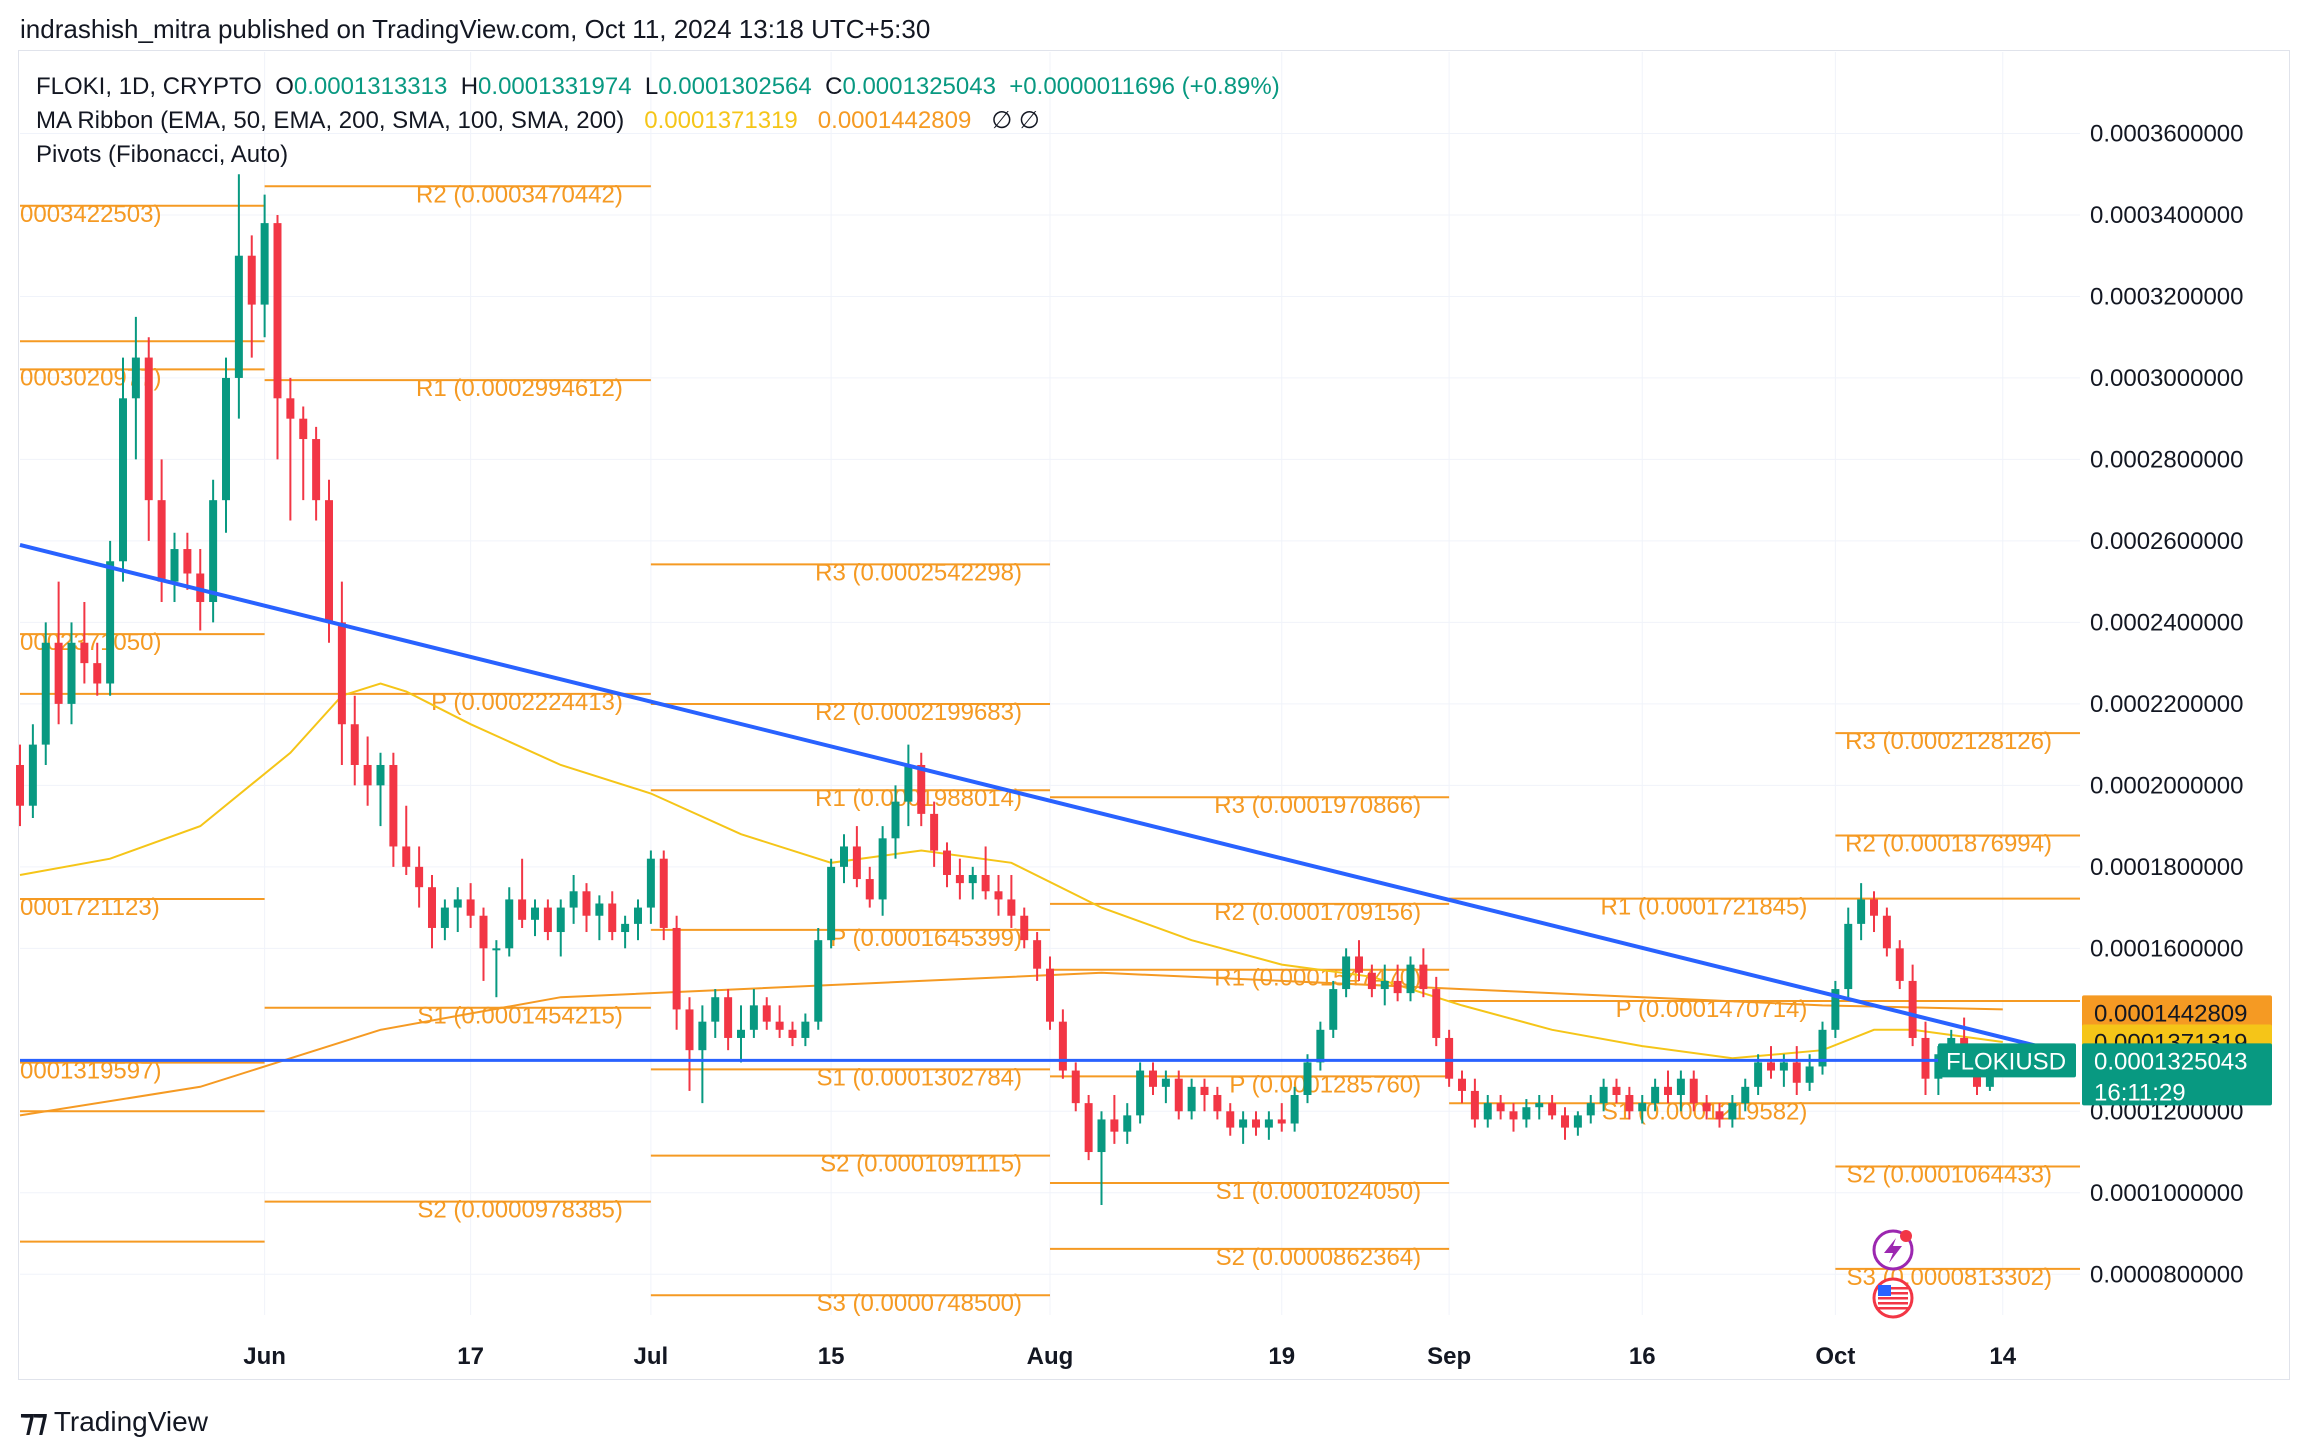 Image resolution: width=2304 pixels, height=1452 pixels. I want to click on pivot-label: 0002371050), so click(90, 642).